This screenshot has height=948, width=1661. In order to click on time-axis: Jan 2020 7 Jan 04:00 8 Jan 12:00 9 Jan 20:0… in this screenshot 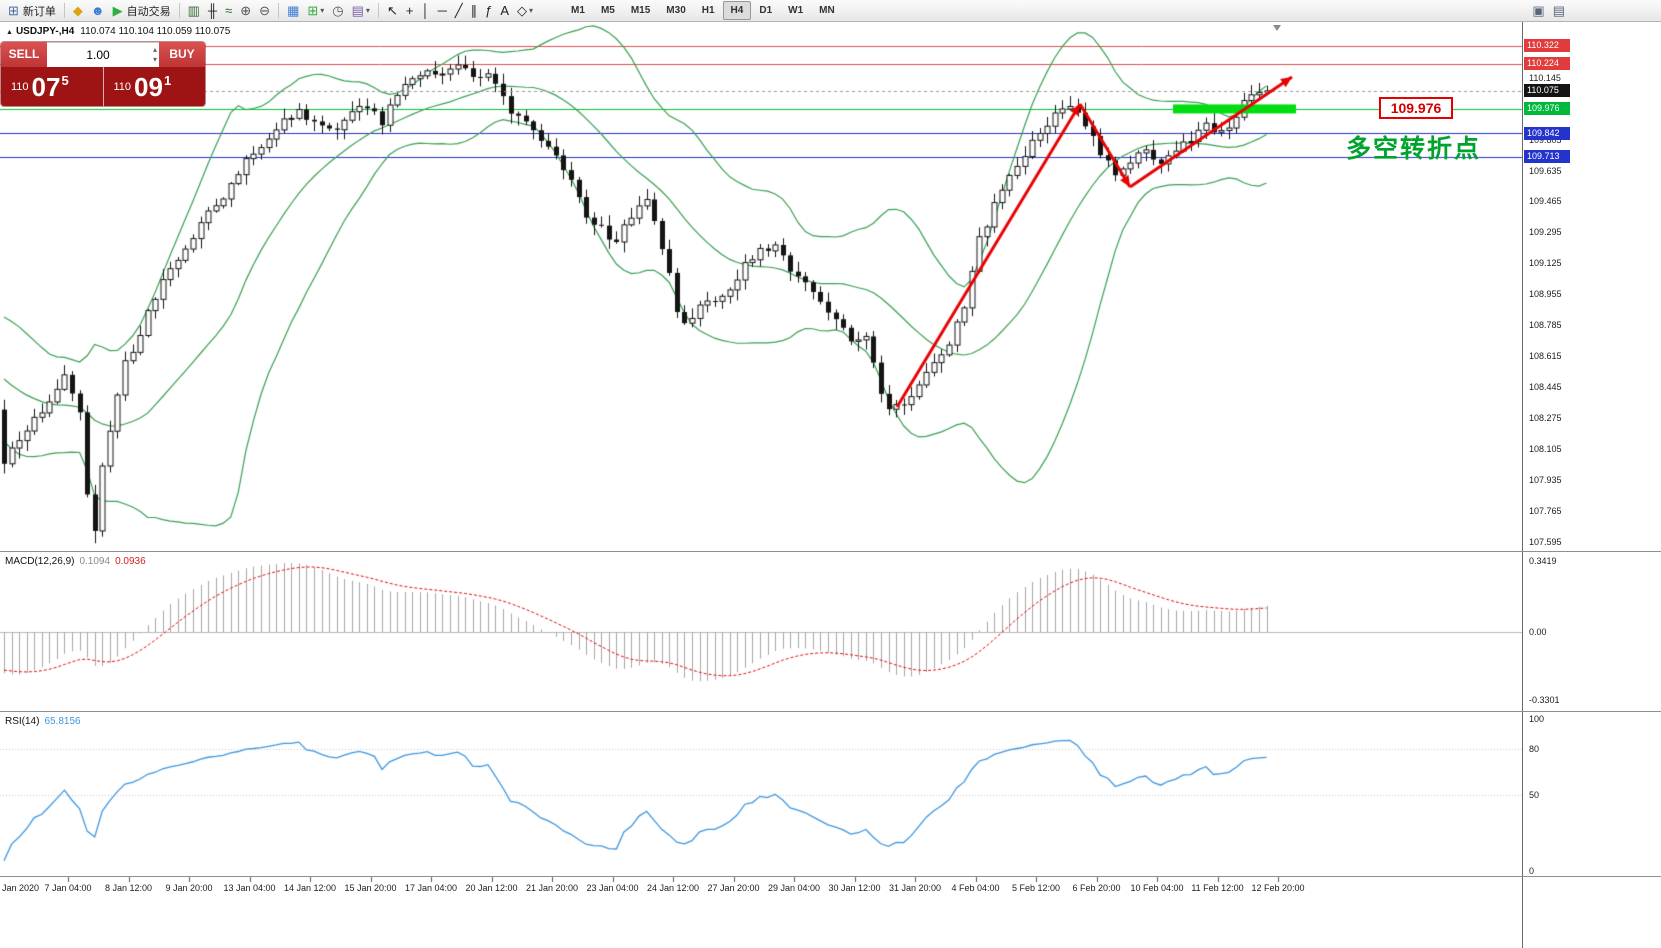, I will do `click(761, 912)`.